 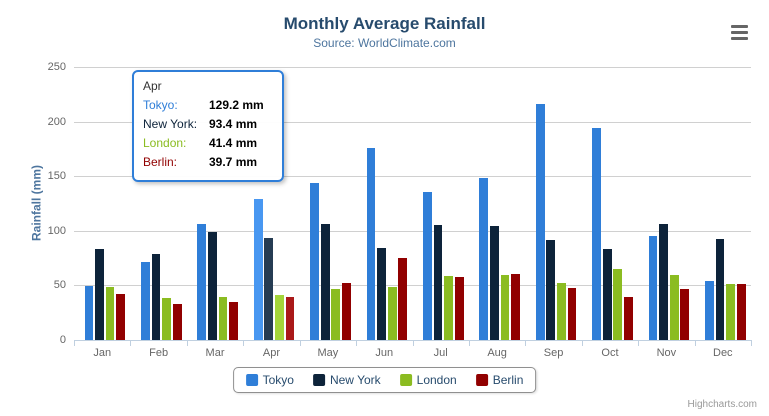 What do you see at coordinates (597, 234) in the screenshot?
I see `bar-tokyo-oct` at bounding box center [597, 234].